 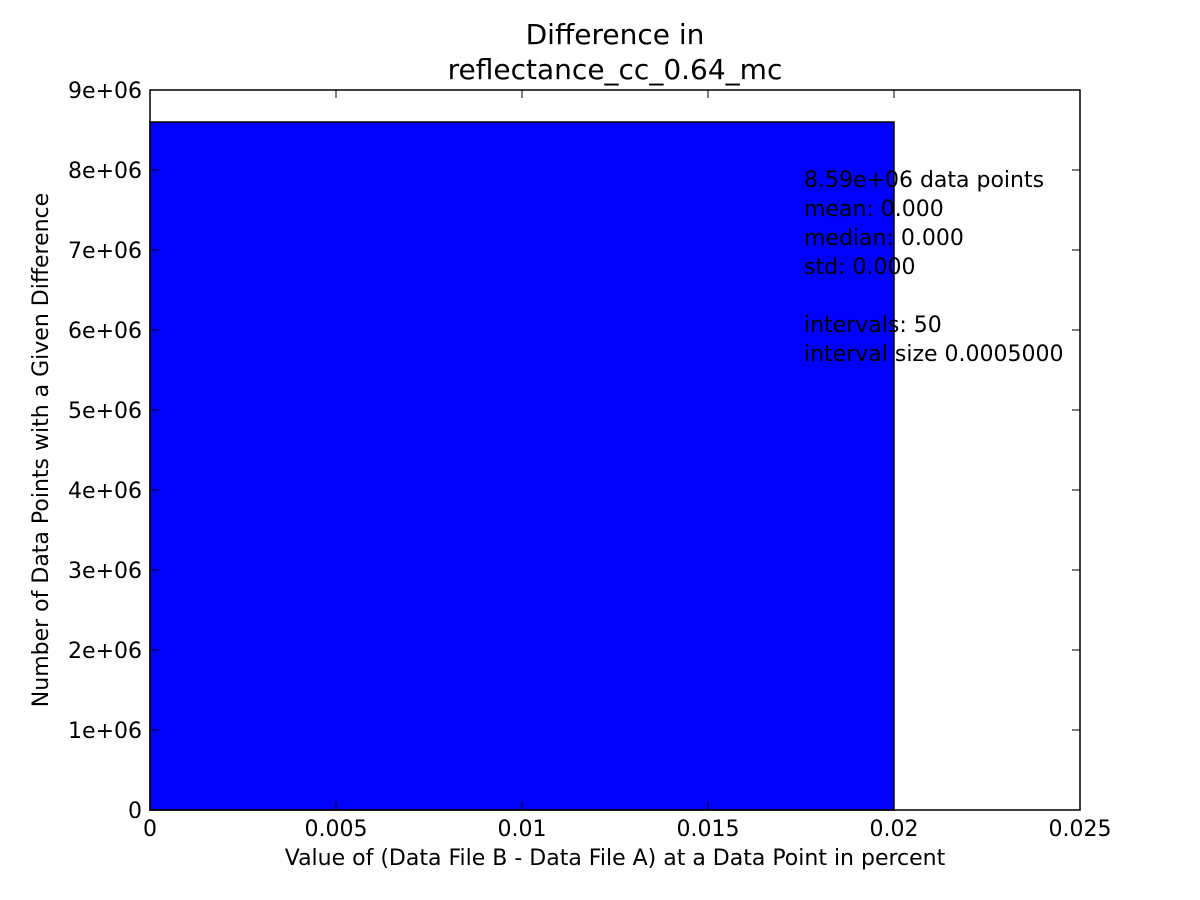 What do you see at coordinates (105, 411) in the screenshot?
I see `y-tick-label: 5e+06` at bounding box center [105, 411].